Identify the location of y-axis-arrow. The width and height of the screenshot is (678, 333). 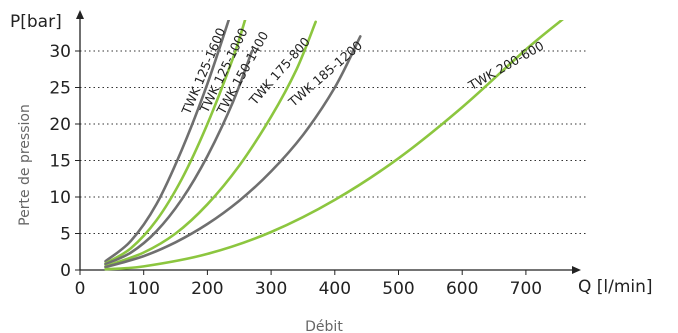
(80, 14).